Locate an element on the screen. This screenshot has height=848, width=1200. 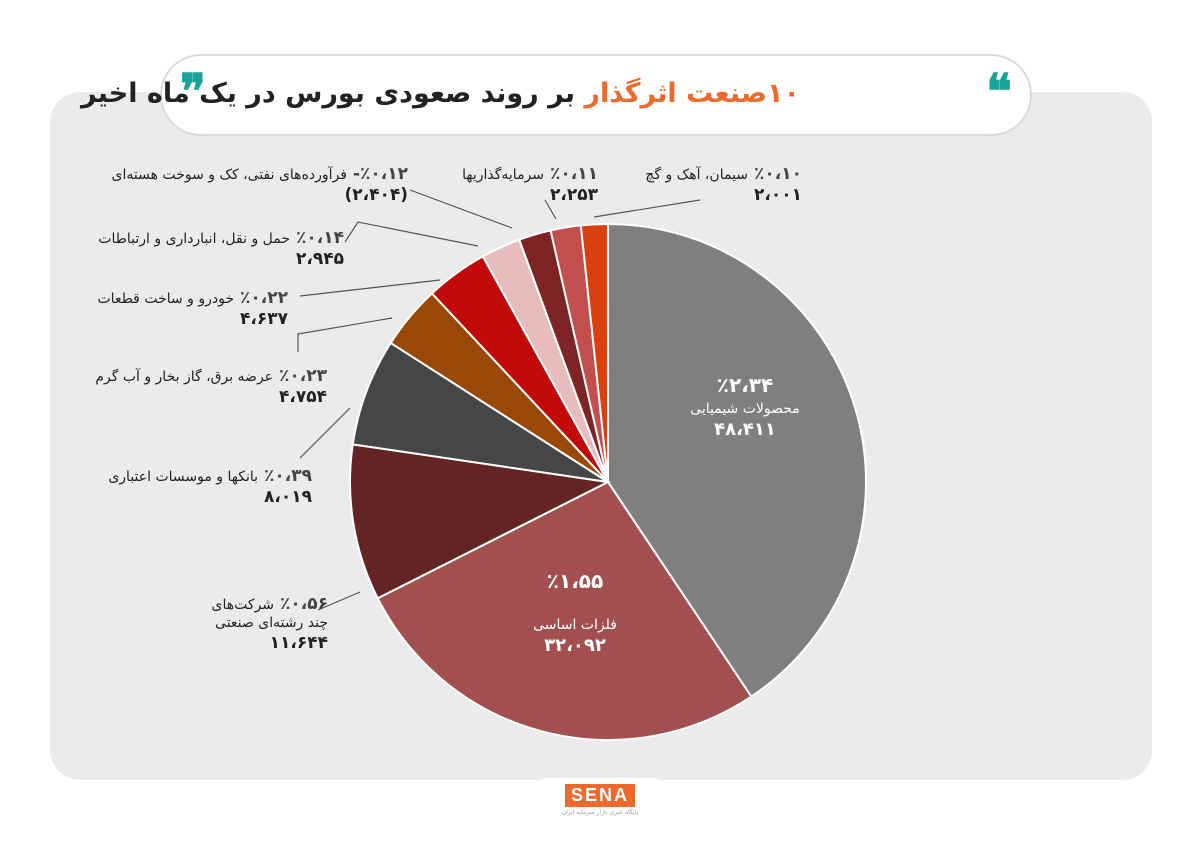
slice-name: شرکت‌های is located at coordinates (243, 605).